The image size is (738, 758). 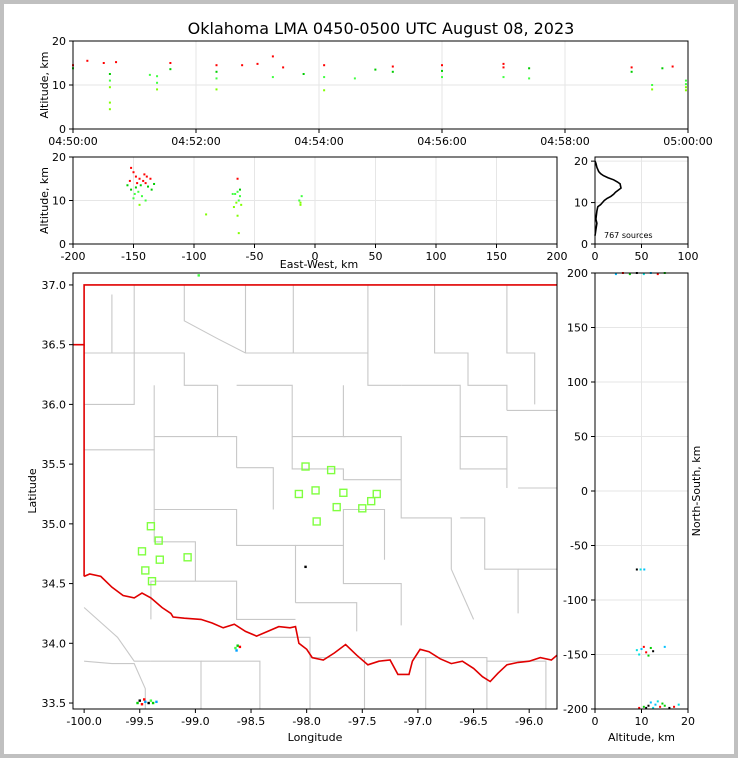 I want to click on ns-tick-label: 0, so click(x=584, y=491).